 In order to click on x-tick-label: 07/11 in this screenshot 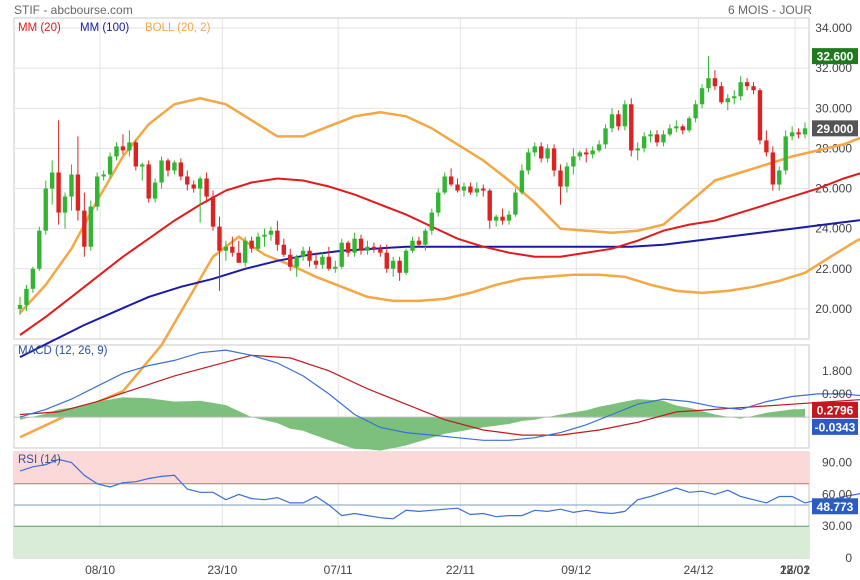, I will do `click(338, 570)`.